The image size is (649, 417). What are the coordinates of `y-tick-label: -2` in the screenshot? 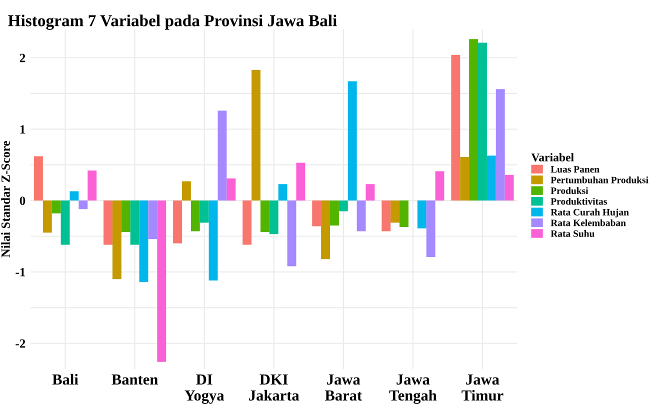 It's located at (21, 343).